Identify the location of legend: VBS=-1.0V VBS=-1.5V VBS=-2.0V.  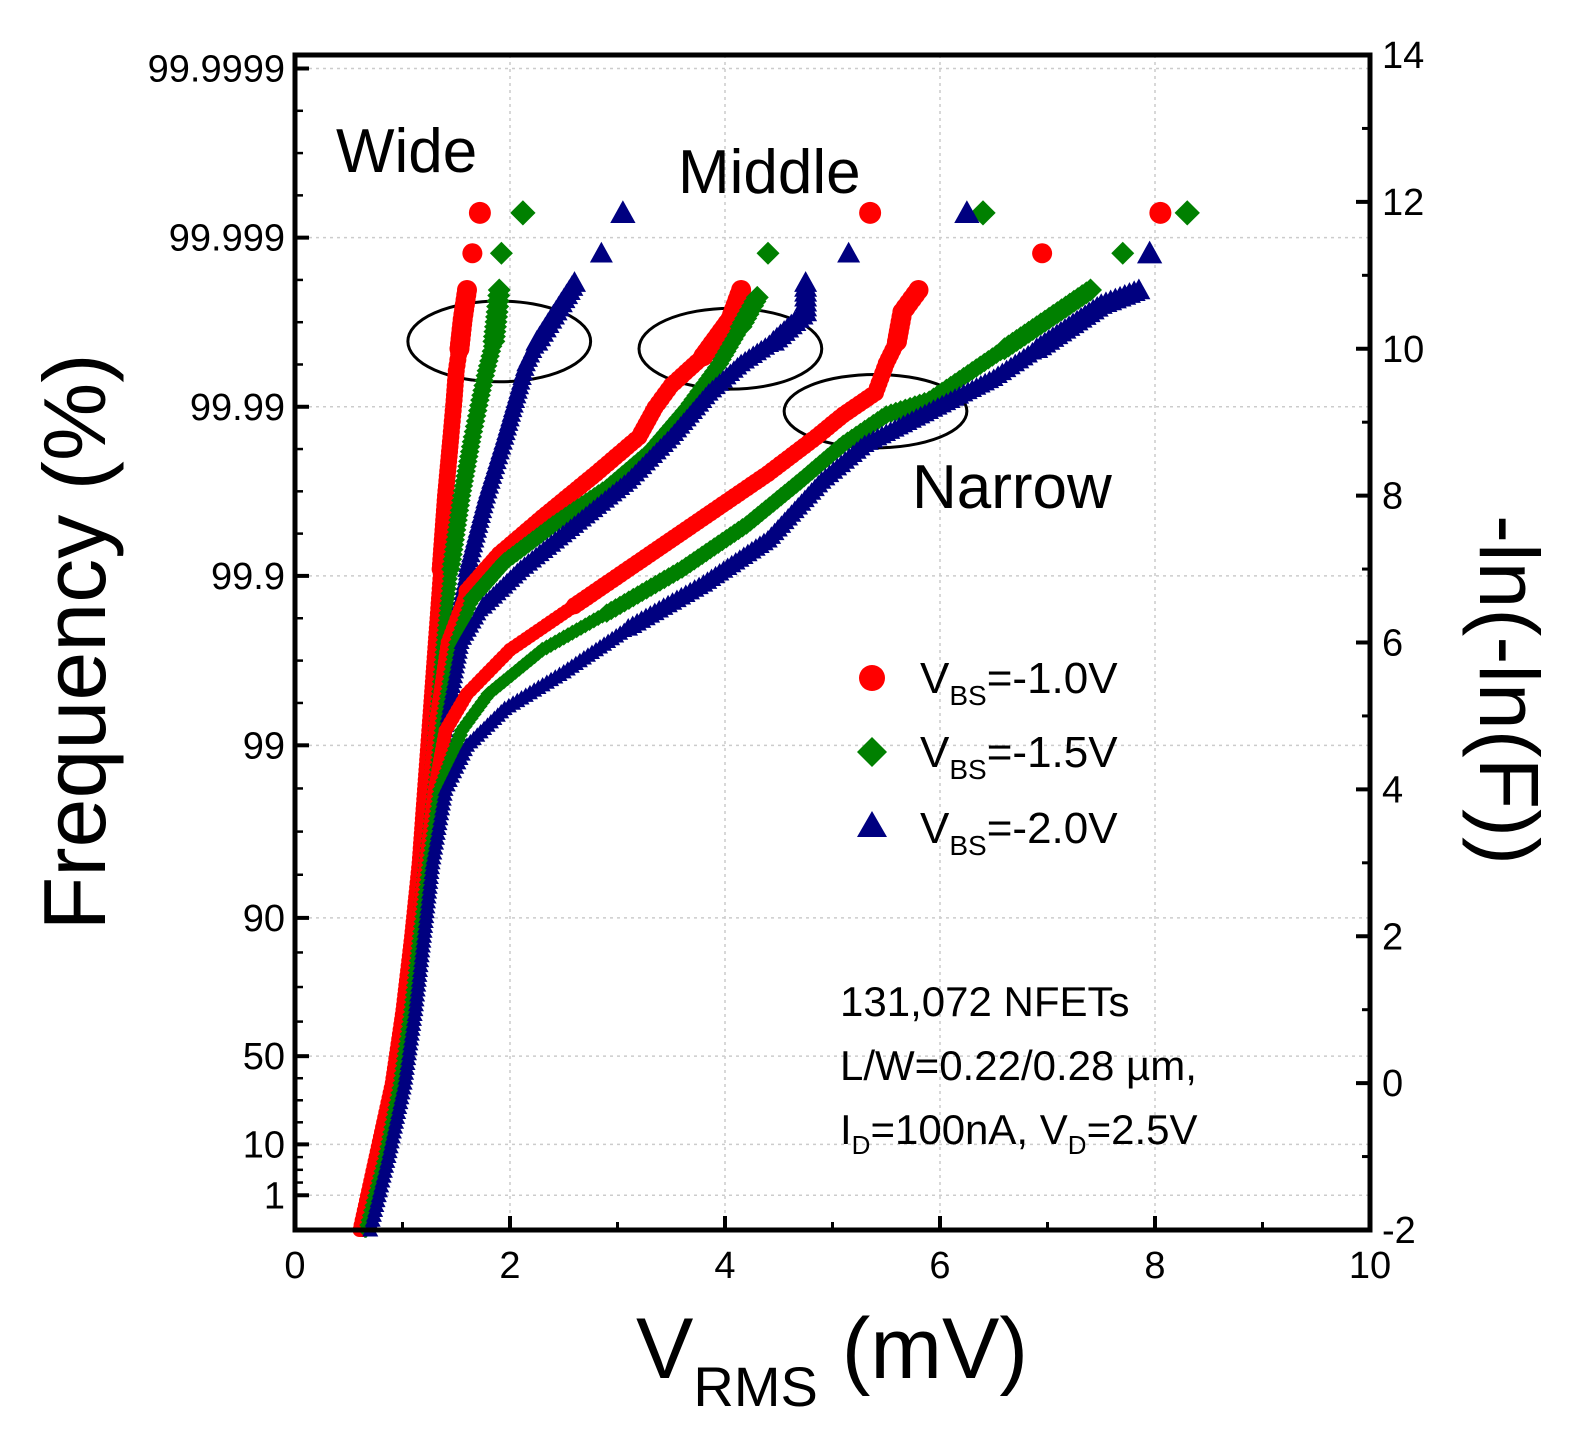
(987, 757).